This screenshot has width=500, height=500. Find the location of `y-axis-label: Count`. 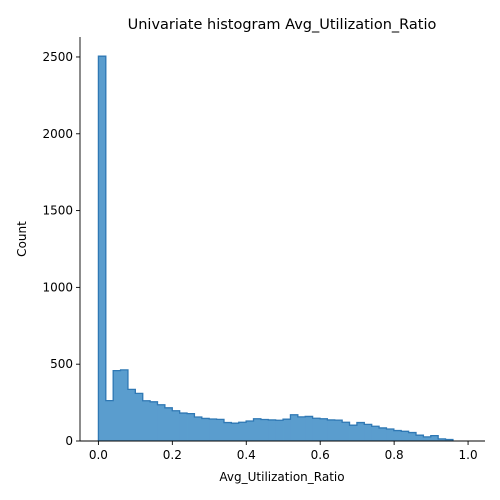

y-axis-label: Count is located at coordinates (22, 239).